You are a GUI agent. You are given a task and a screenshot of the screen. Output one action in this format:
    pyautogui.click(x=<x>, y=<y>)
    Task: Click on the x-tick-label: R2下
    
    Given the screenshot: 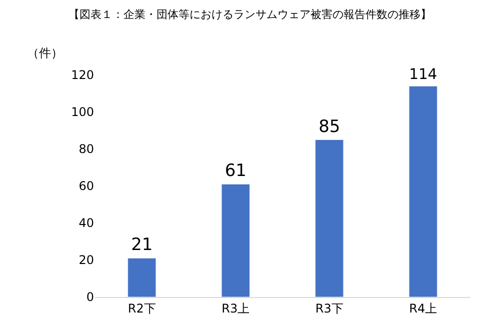 What is the action you would take?
    pyautogui.click(x=142, y=308)
    